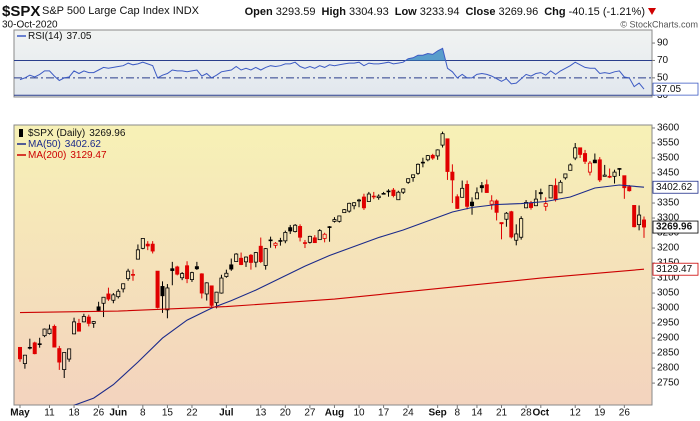  I want to click on x-tick-label: 28, so click(527, 413).